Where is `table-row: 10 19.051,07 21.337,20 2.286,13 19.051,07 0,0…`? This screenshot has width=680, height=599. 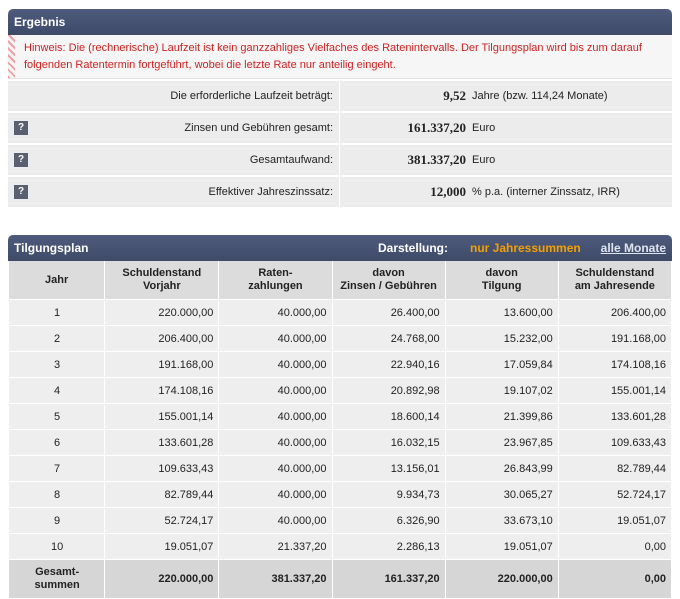 table-row: 10 19.051,07 21.337,20 2.286,13 19.051,07 0,0… is located at coordinates (340, 546).